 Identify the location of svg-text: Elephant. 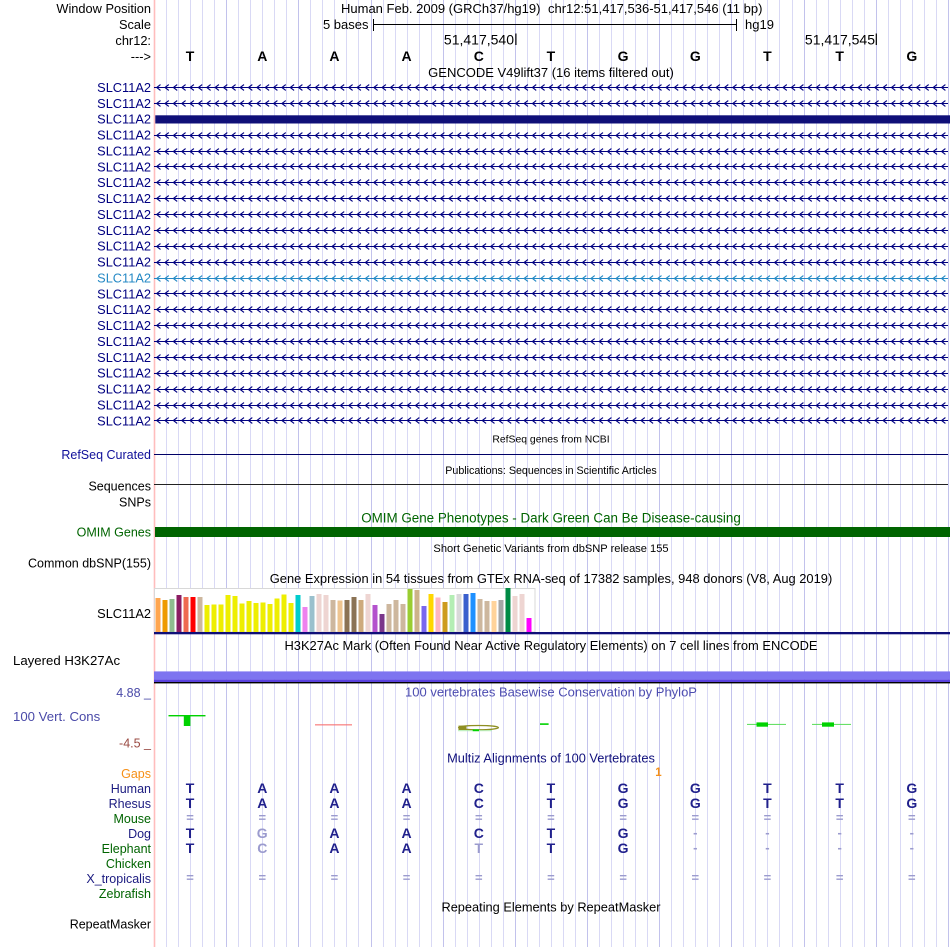
(127, 849).